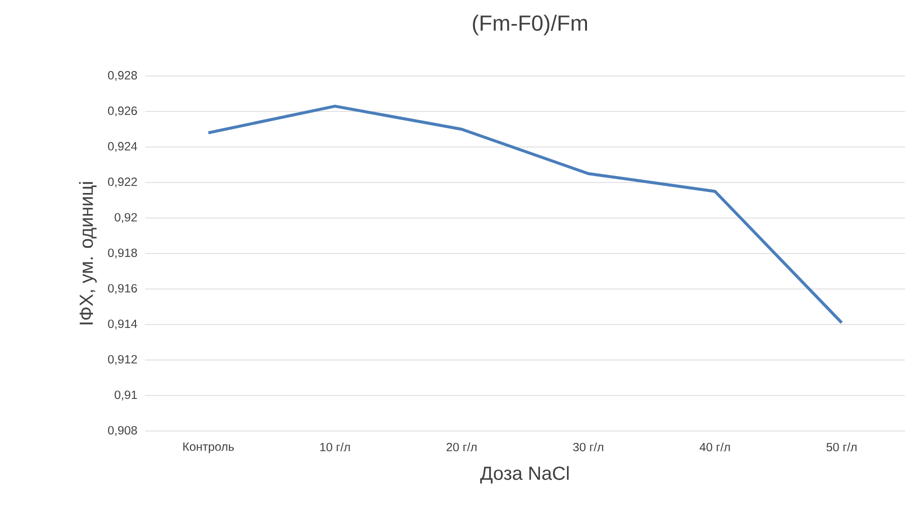 The width and height of the screenshot is (909, 522). What do you see at coordinates (122, 183) in the screenshot?
I see `y-tick-label: 0,922` at bounding box center [122, 183].